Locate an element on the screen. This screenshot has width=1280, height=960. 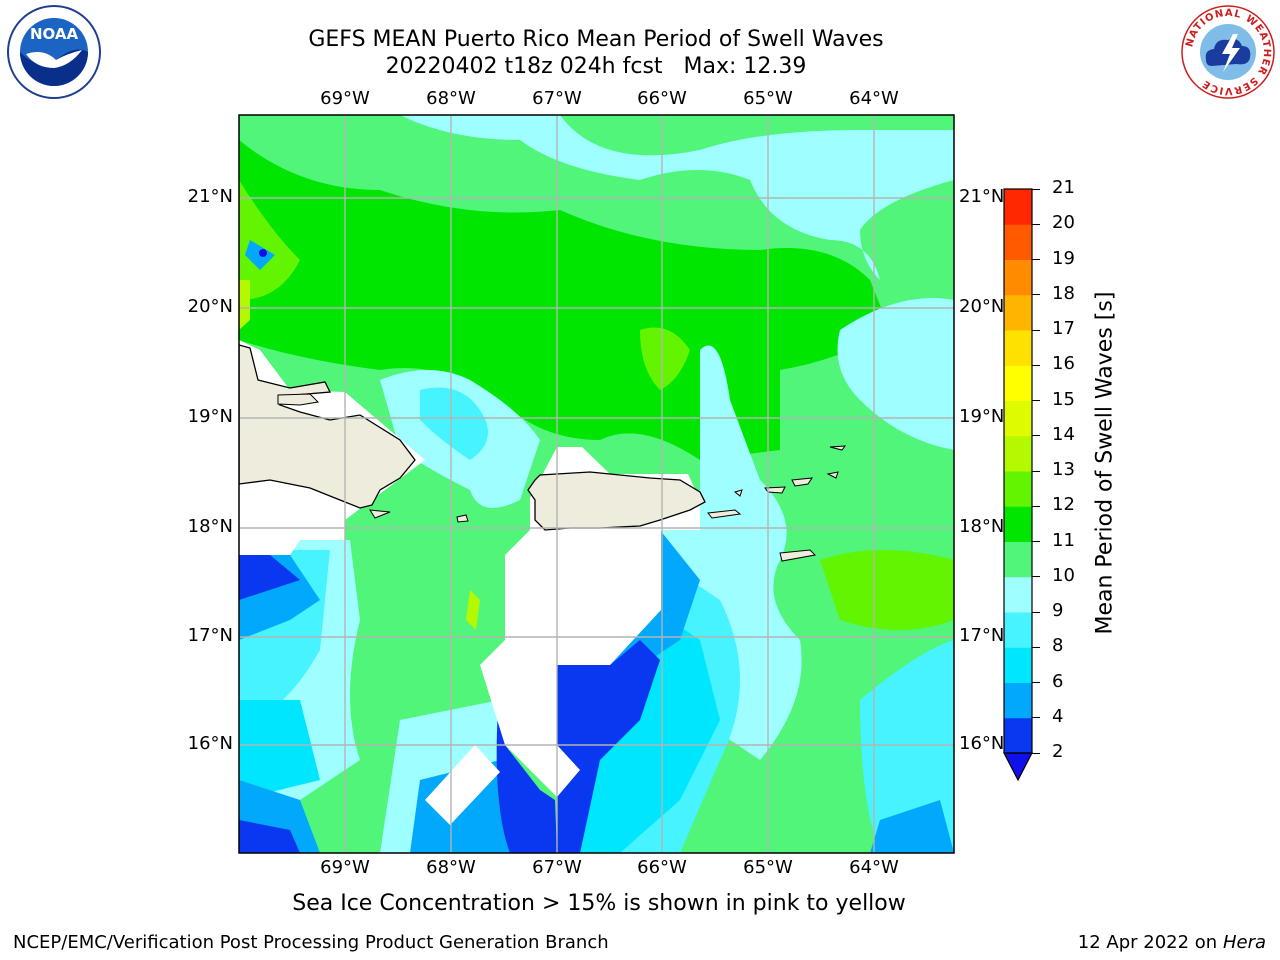
colorbar-tick-label: 10 is located at coordinates (1063, 575).